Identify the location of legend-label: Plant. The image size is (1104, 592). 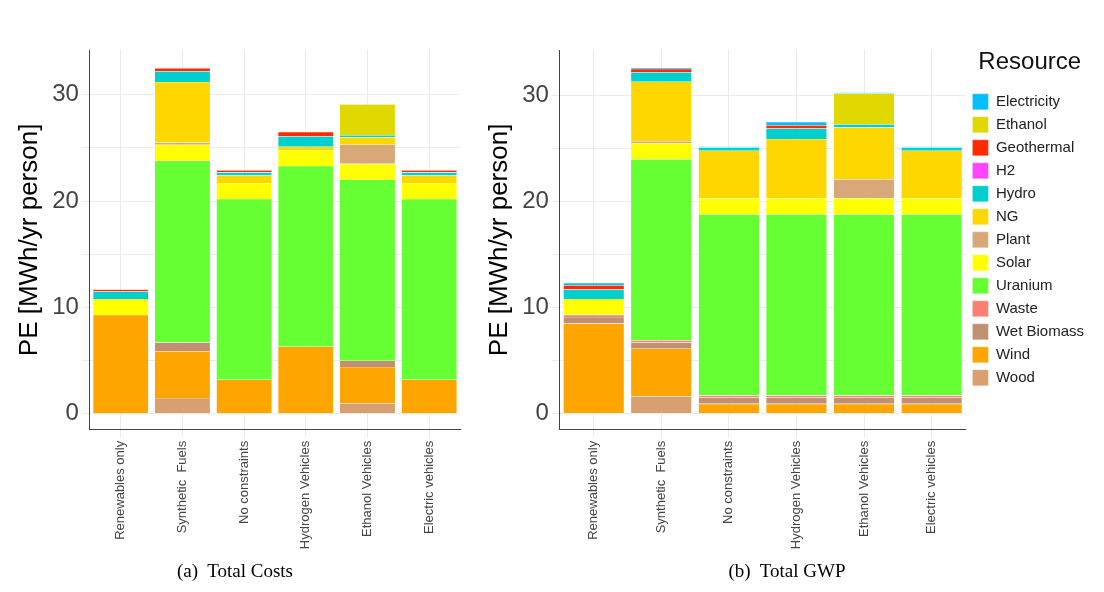
(1013, 238).